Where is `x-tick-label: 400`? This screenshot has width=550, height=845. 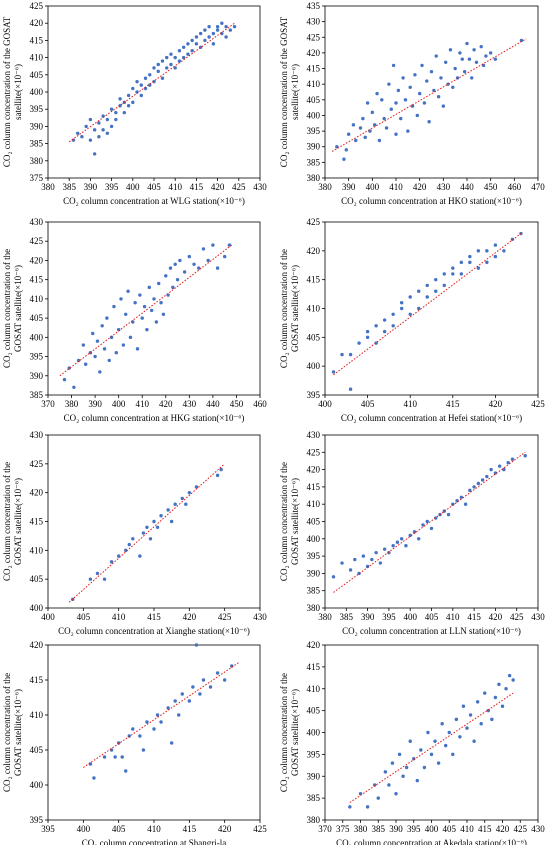 x-tick-label: 400 is located at coordinates (325, 404).